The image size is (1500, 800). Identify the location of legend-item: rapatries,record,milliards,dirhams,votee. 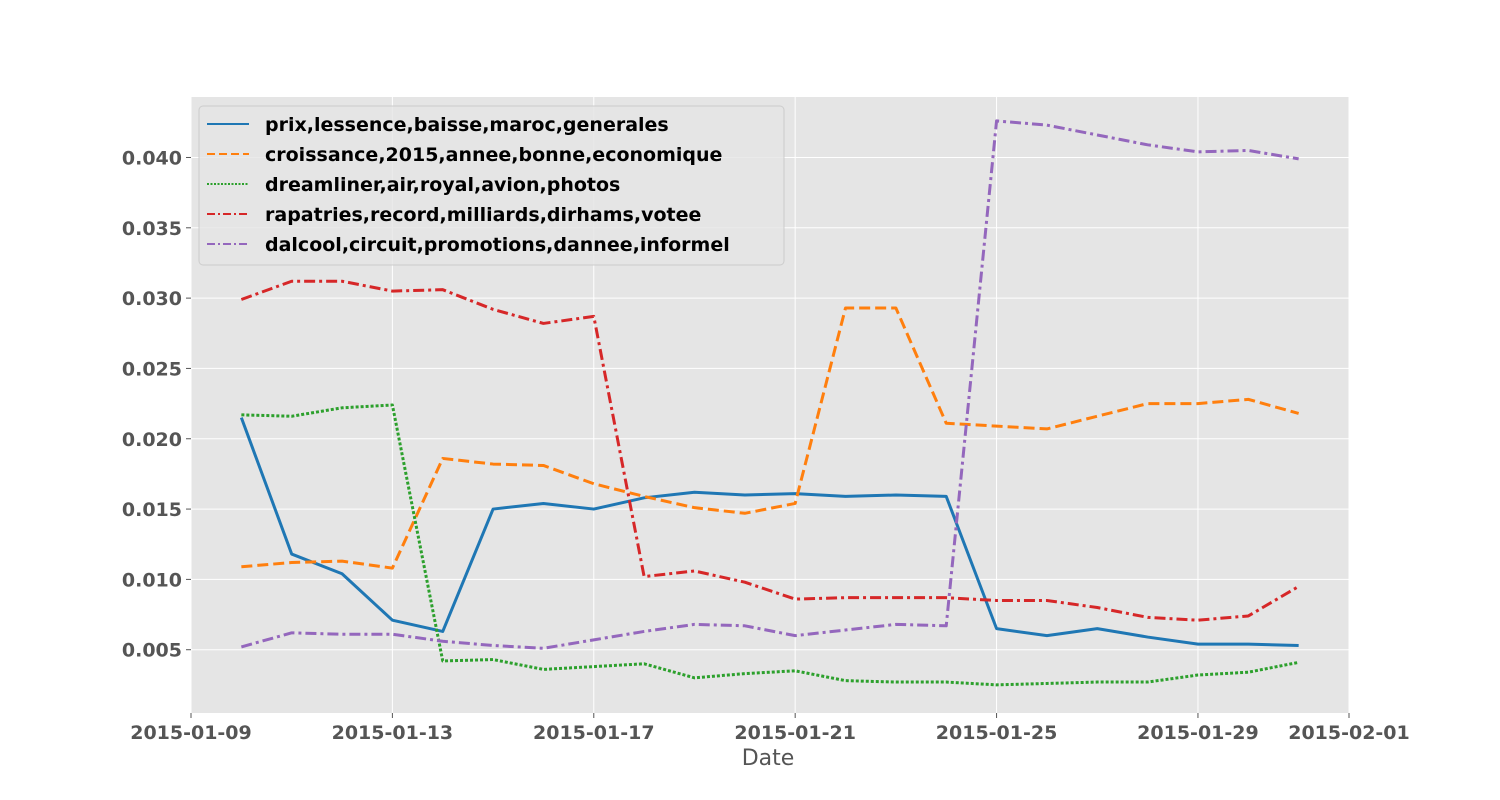
(454, 215).